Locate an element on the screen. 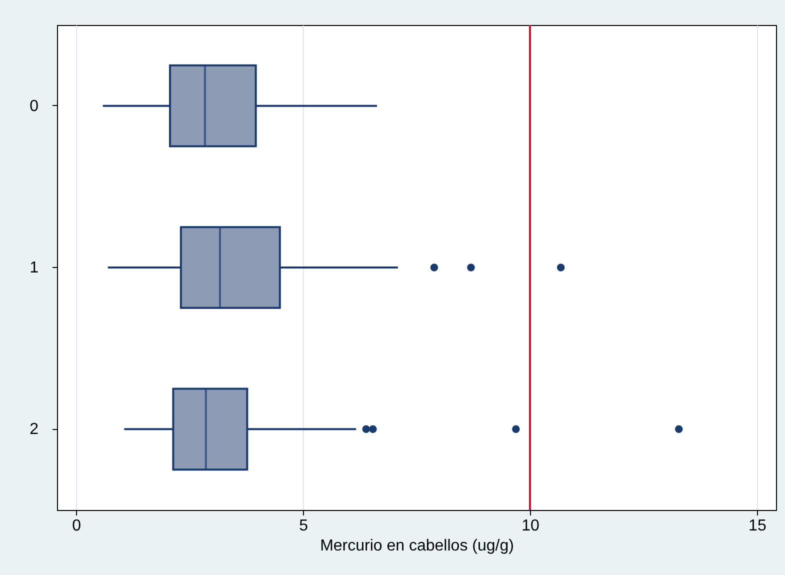 Image resolution: width=785 pixels, height=575 pixels. y-tick-label: 2 is located at coordinates (34, 429).